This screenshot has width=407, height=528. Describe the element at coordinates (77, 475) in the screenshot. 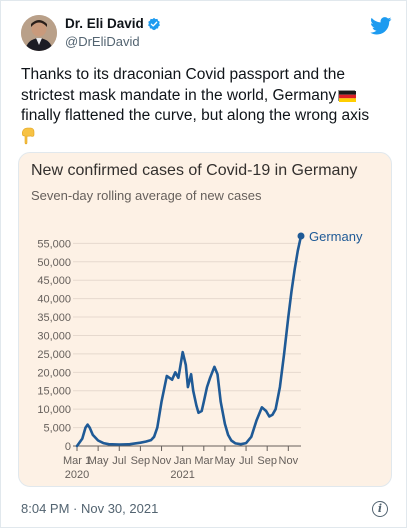

I see `x-year-label: 2020` at that location.